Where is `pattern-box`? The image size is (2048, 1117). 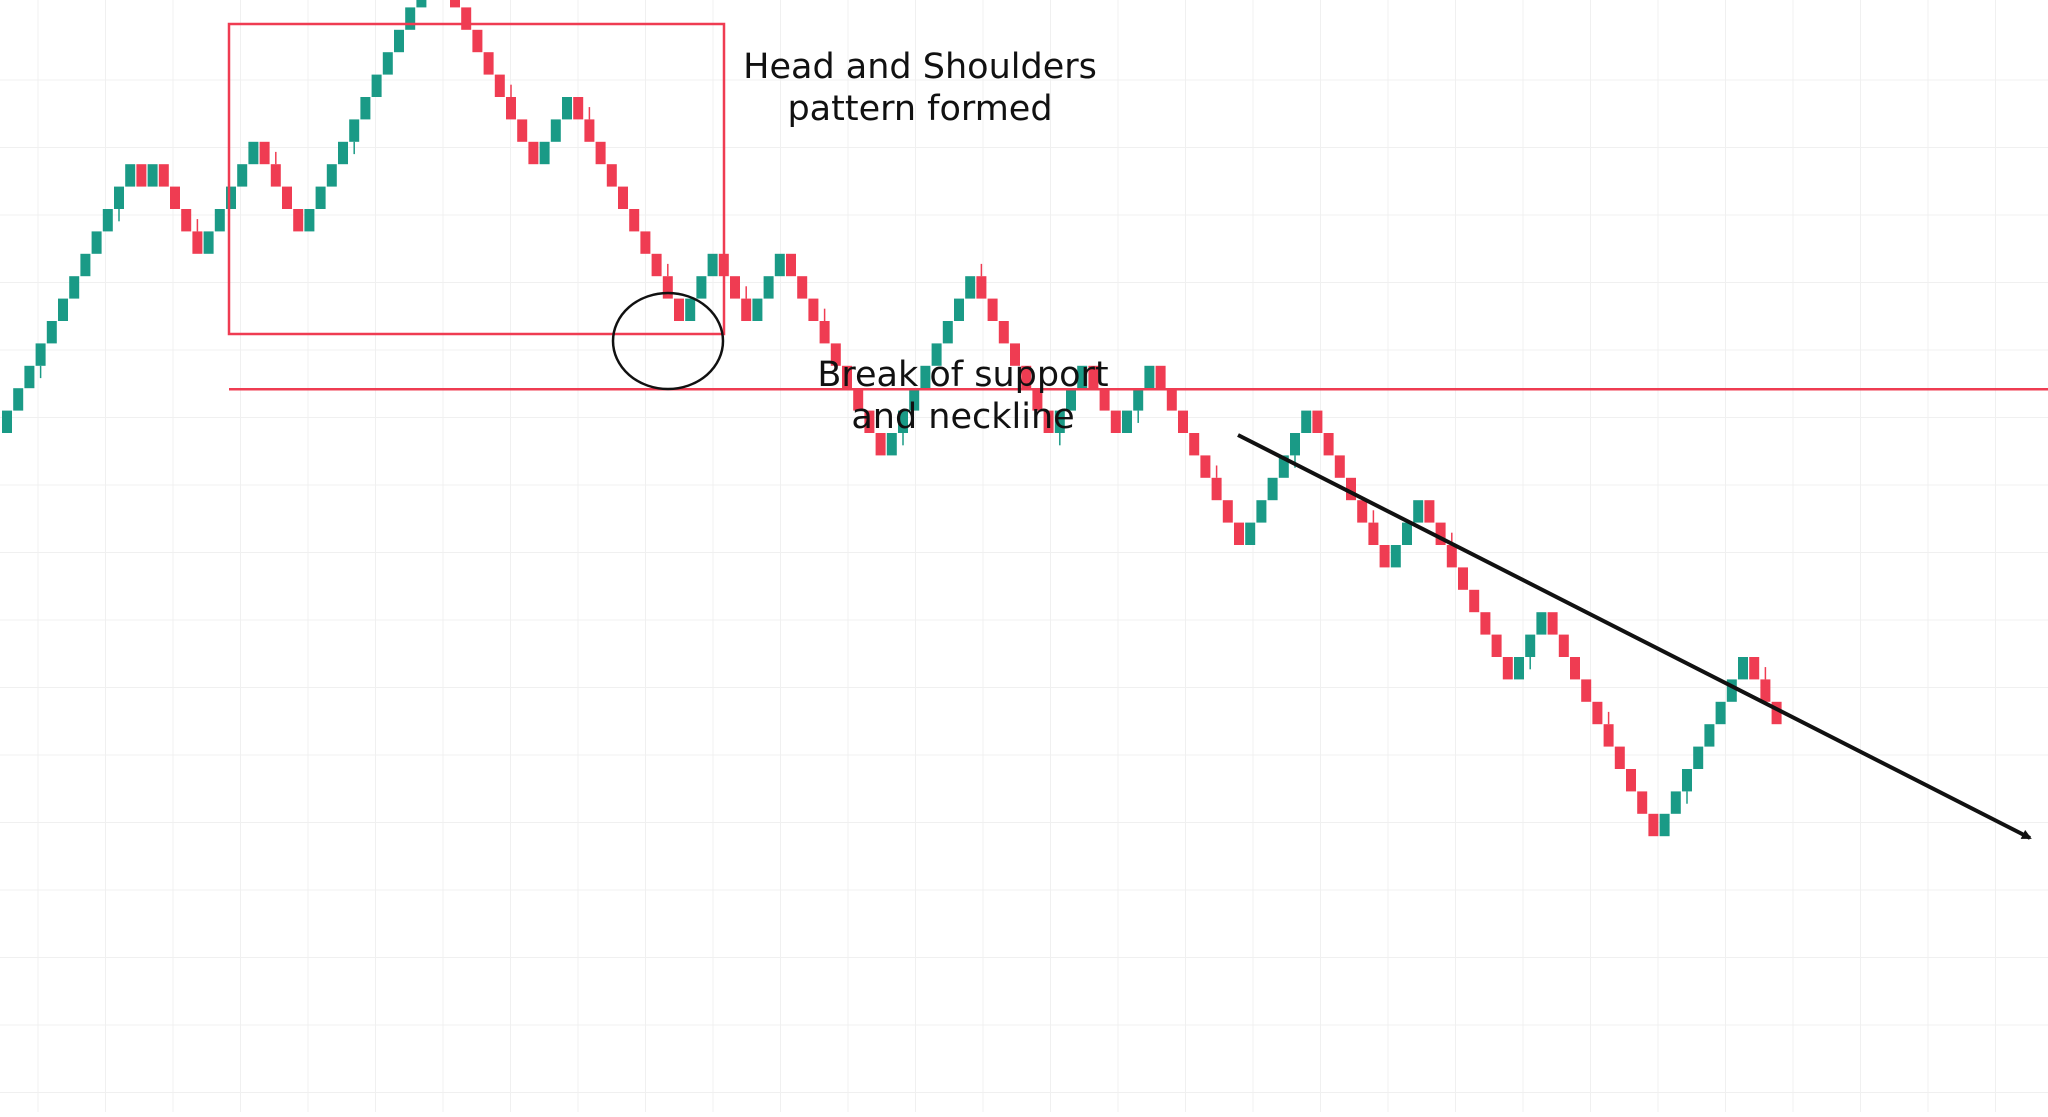
pattern-box is located at coordinates (476, 179).